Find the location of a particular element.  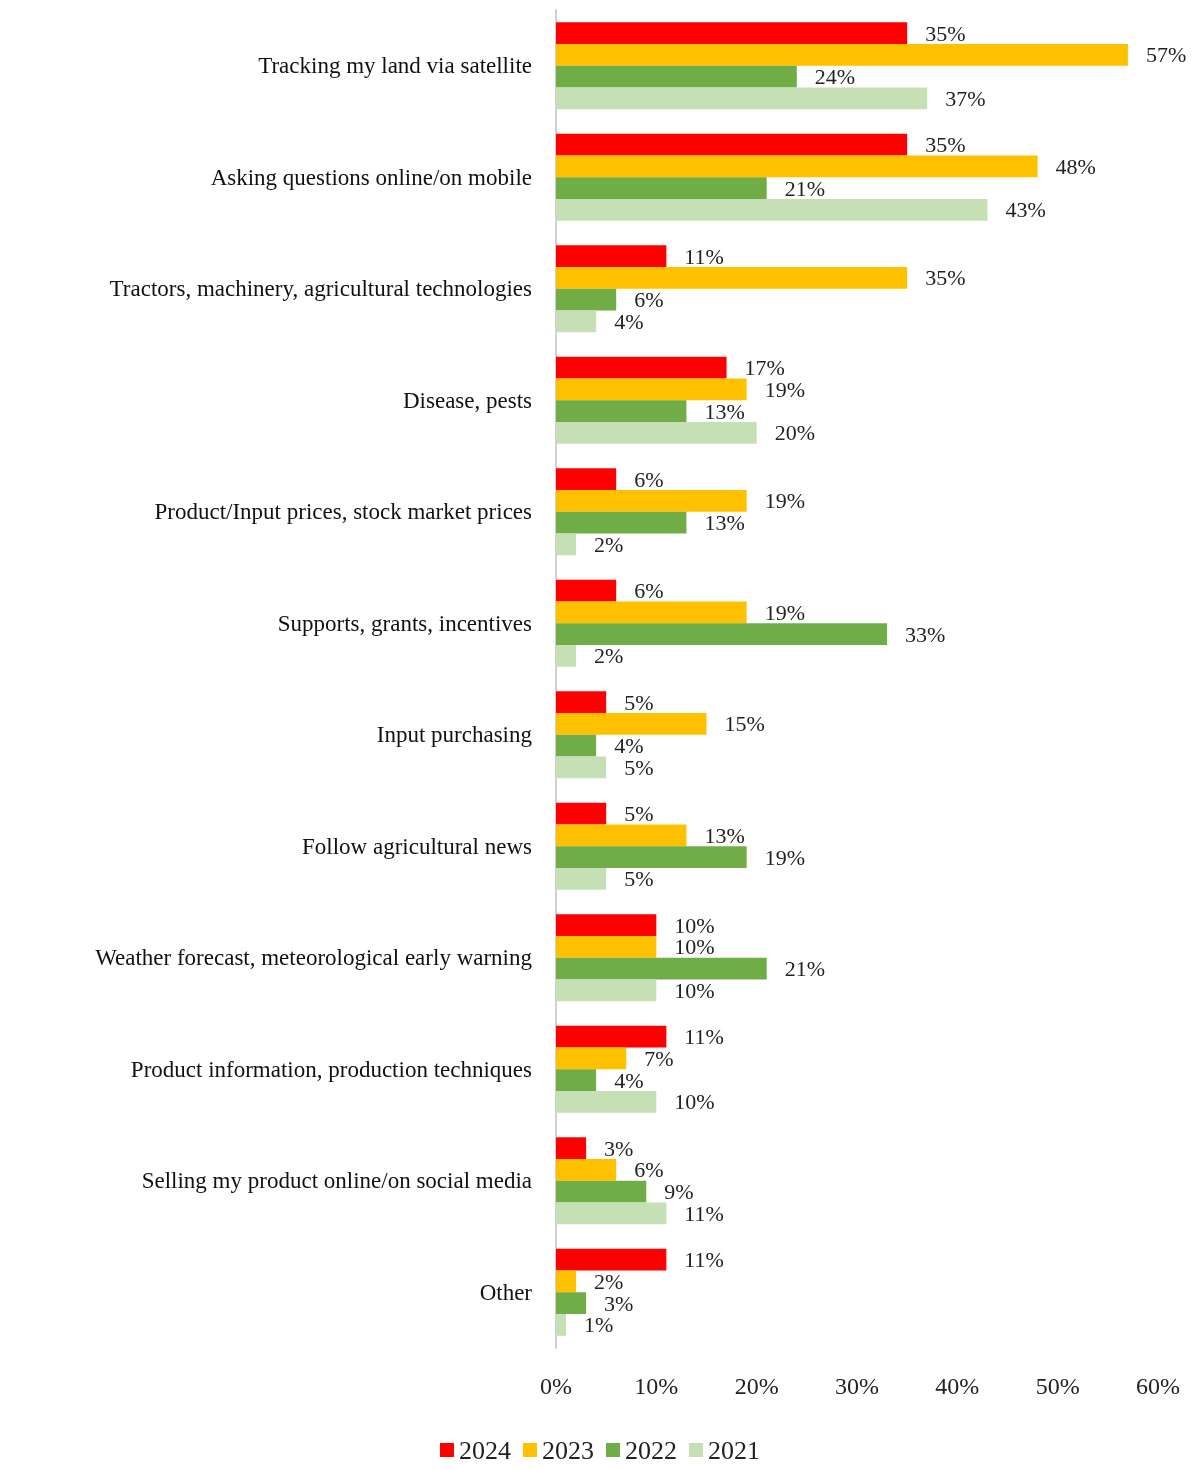

legend-label: 2021 is located at coordinates (734, 1450).